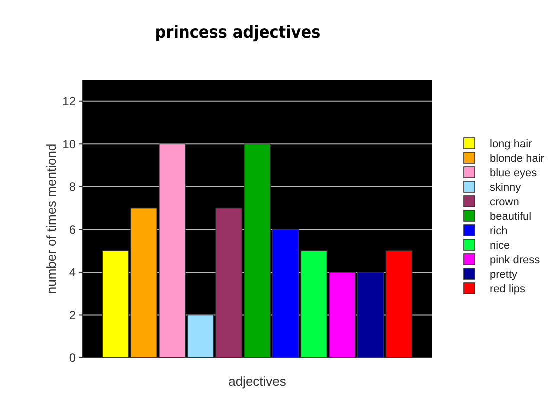  What do you see at coordinates (511, 216) in the screenshot?
I see `legend-label: beautiful` at bounding box center [511, 216].